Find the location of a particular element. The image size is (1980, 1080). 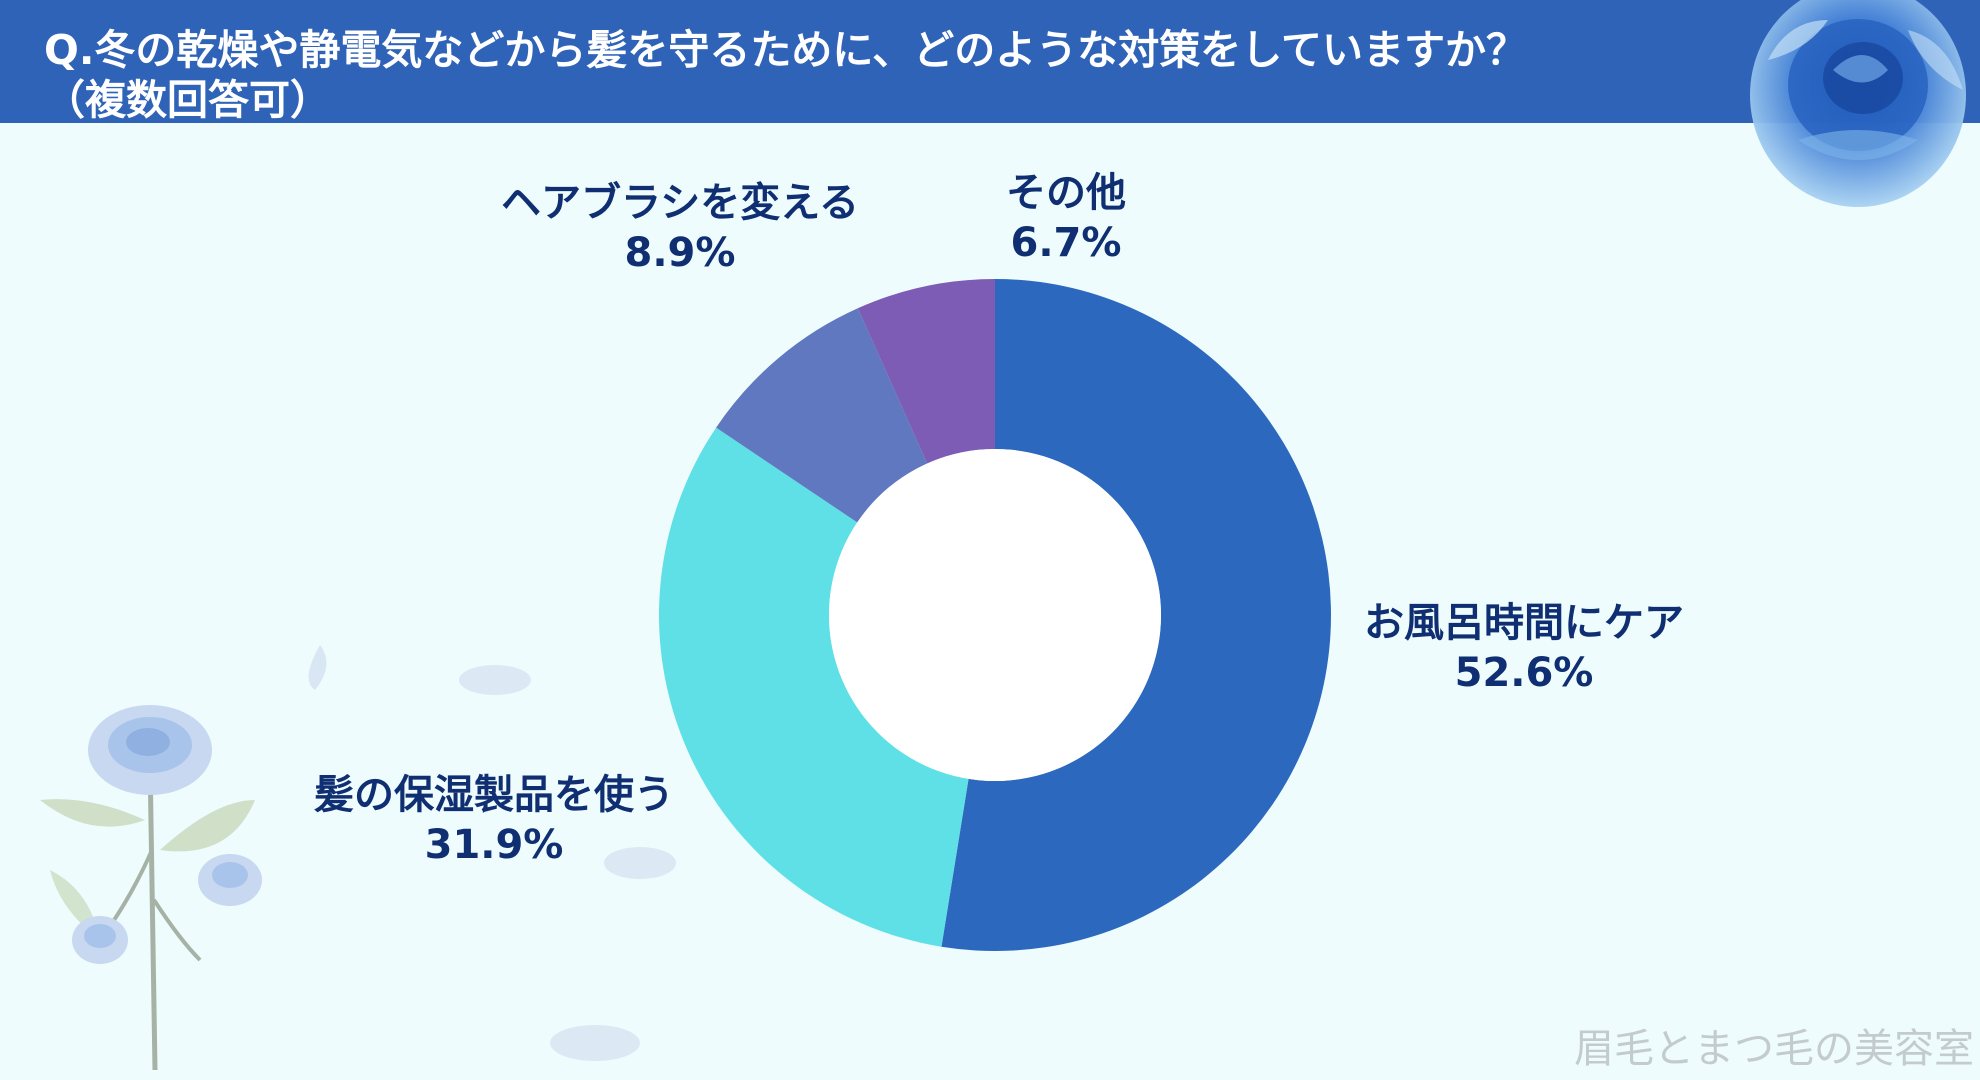

blue-rose-stem-icon is located at coordinates (151, 888).